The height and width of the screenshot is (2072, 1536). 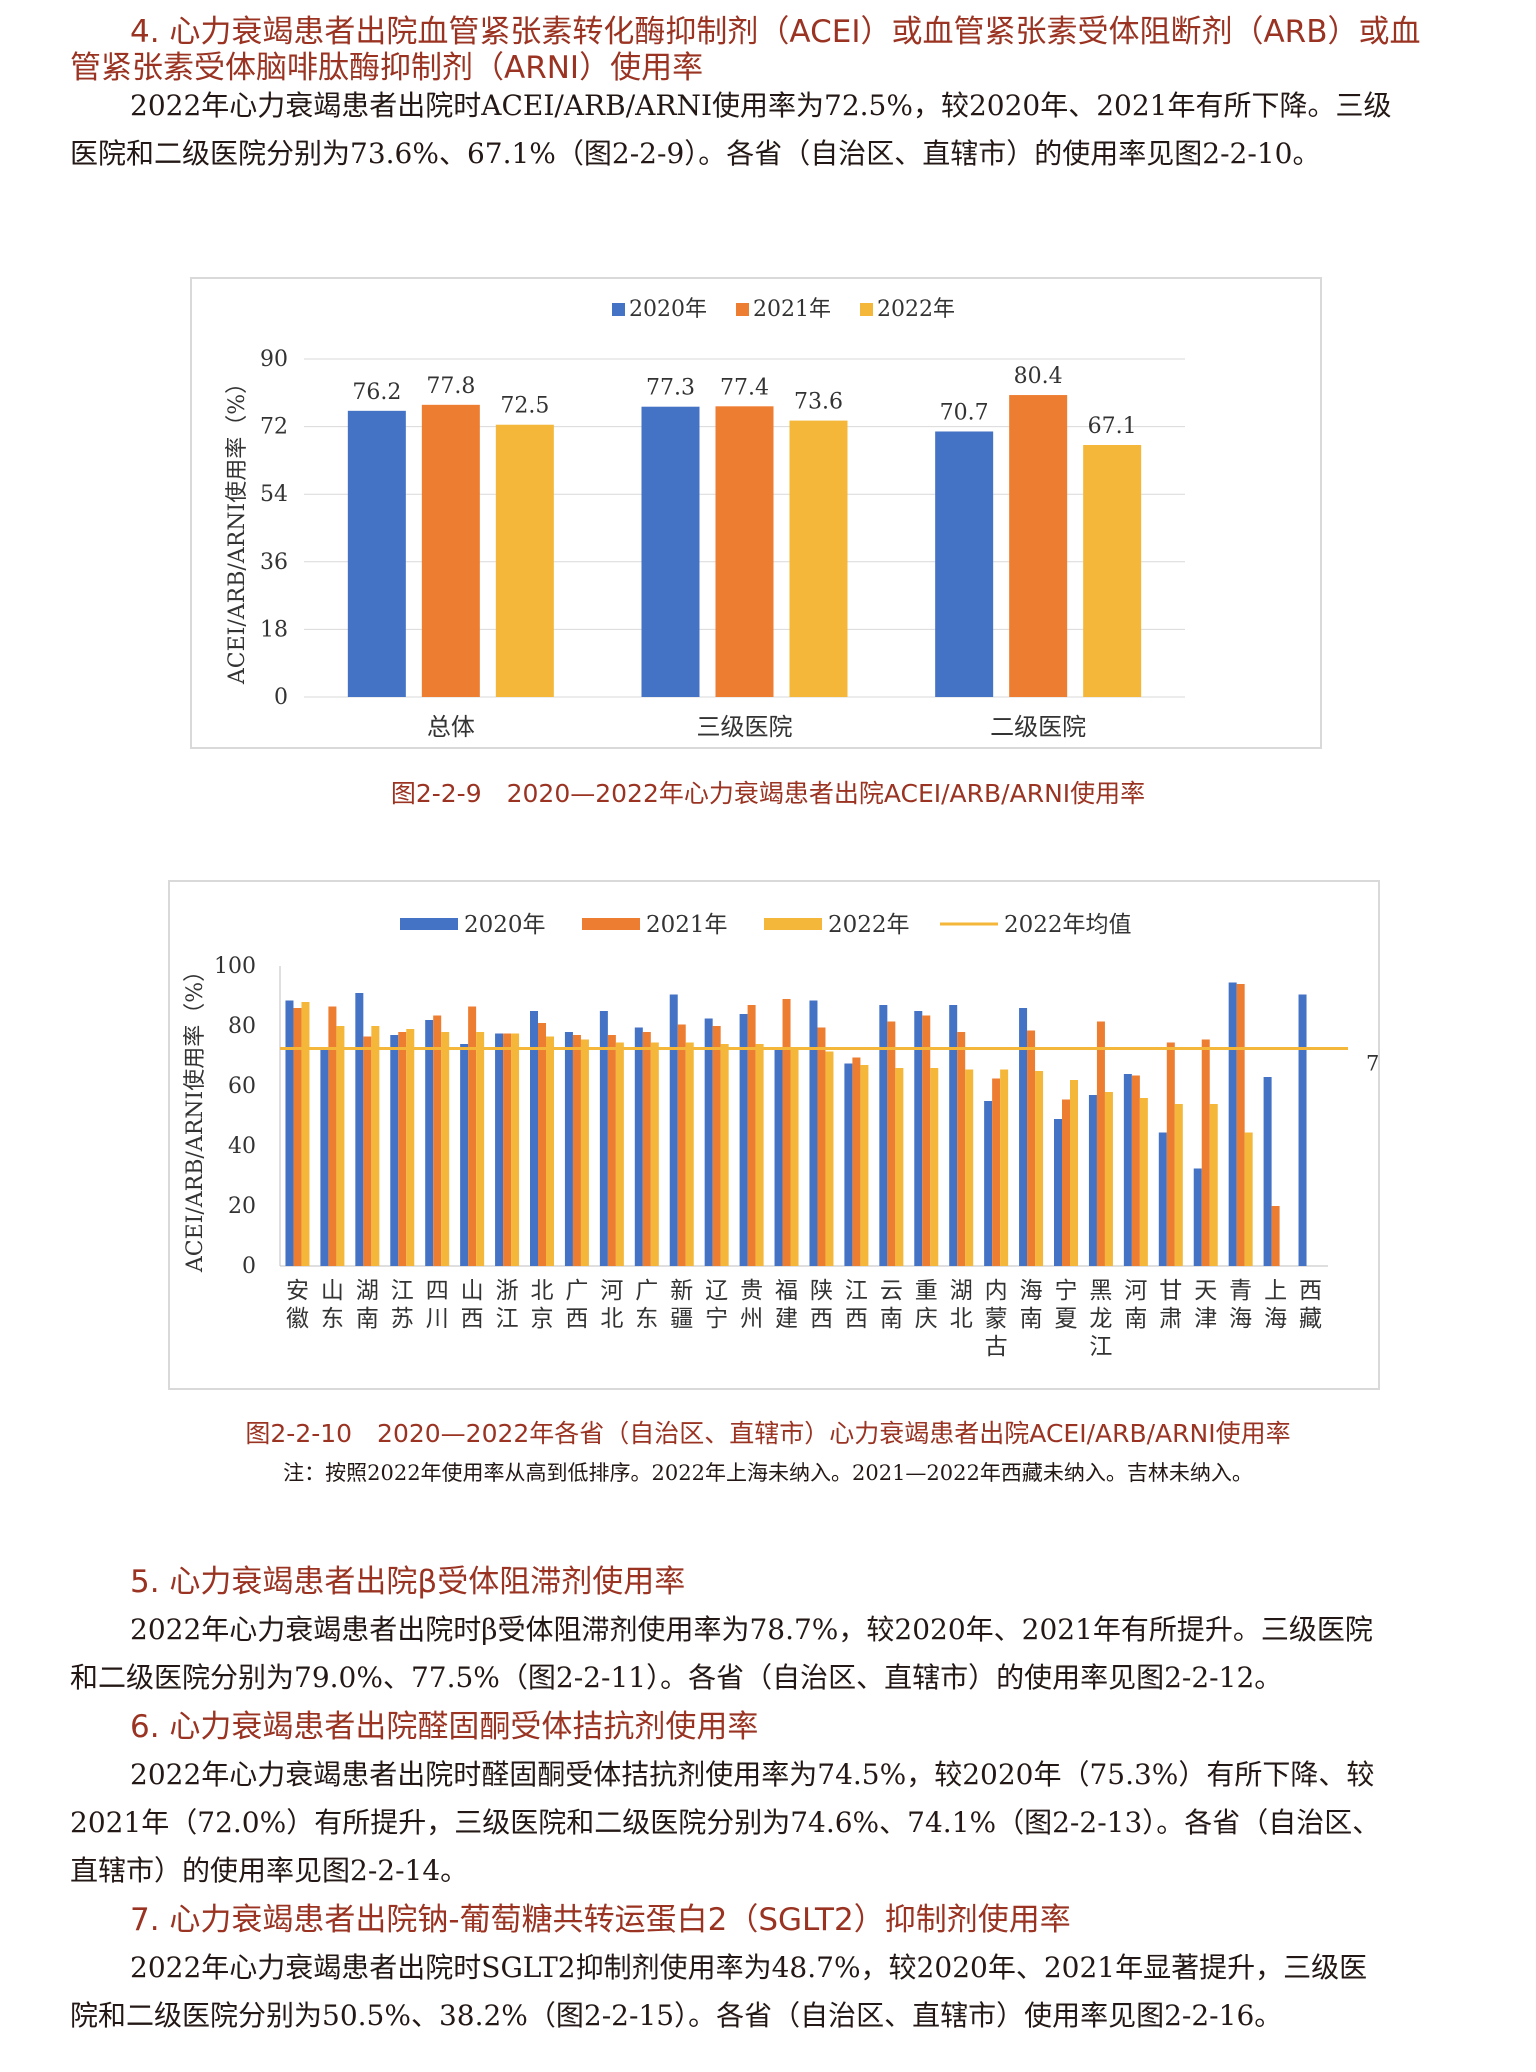 I want to click on x-tick-label: 建, so click(x=786, y=1319).